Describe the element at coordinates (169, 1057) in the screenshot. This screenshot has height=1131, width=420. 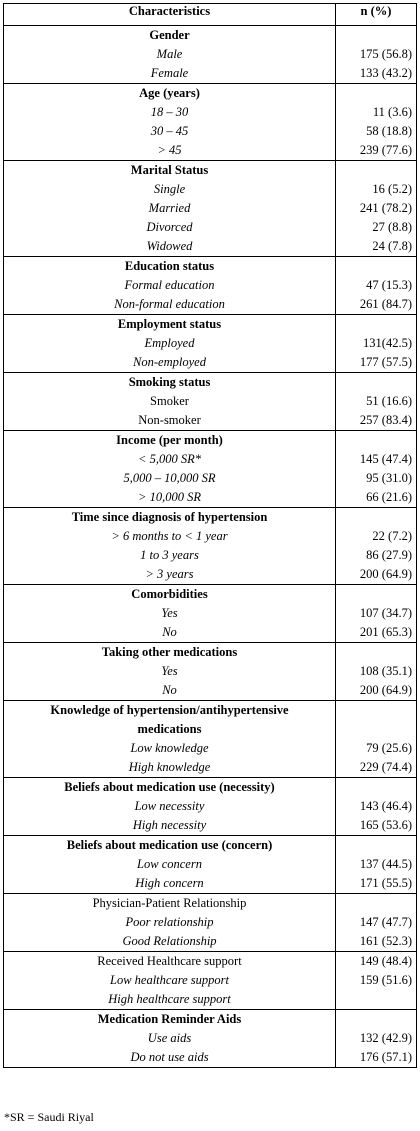
I see `category-label: Do not use aids` at that location.